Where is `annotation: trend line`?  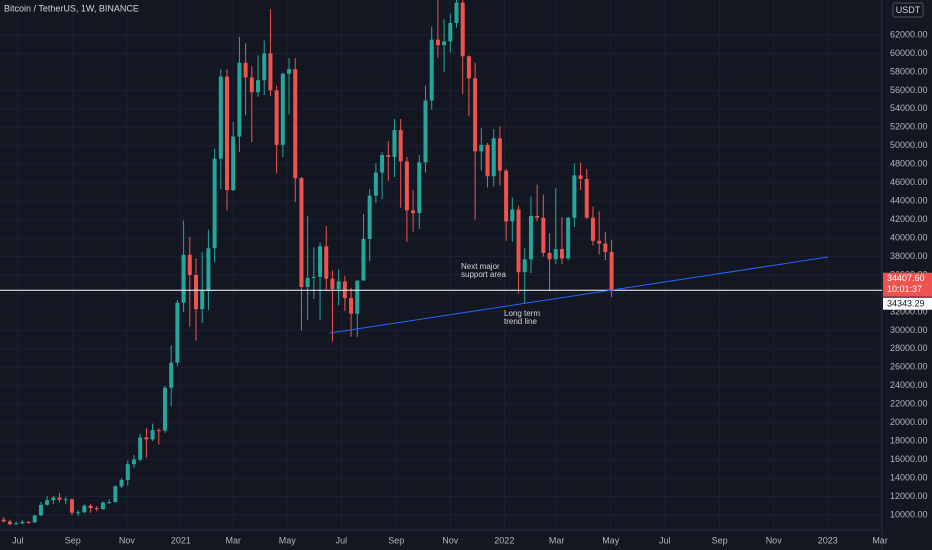 annotation: trend line is located at coordinates (520, 321).